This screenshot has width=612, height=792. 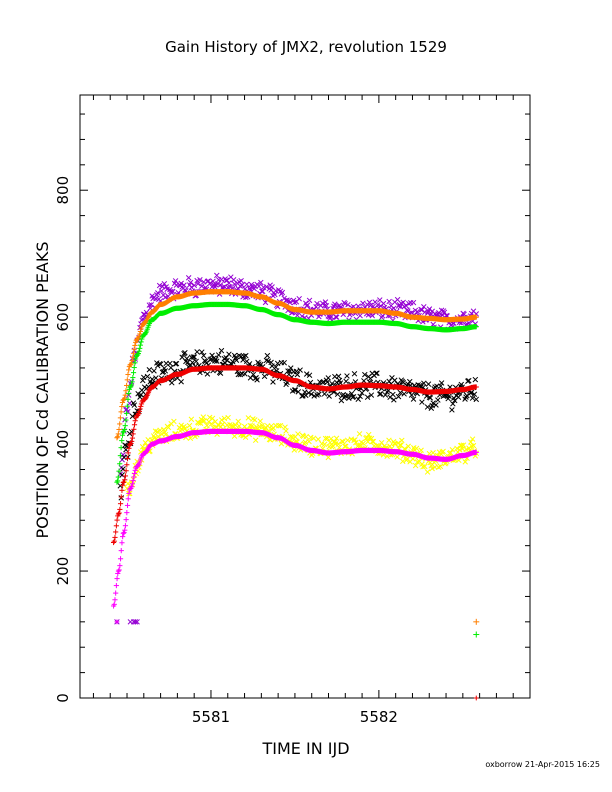 I want to click on x-tick-label: 5581, so click(x=211, y=717).